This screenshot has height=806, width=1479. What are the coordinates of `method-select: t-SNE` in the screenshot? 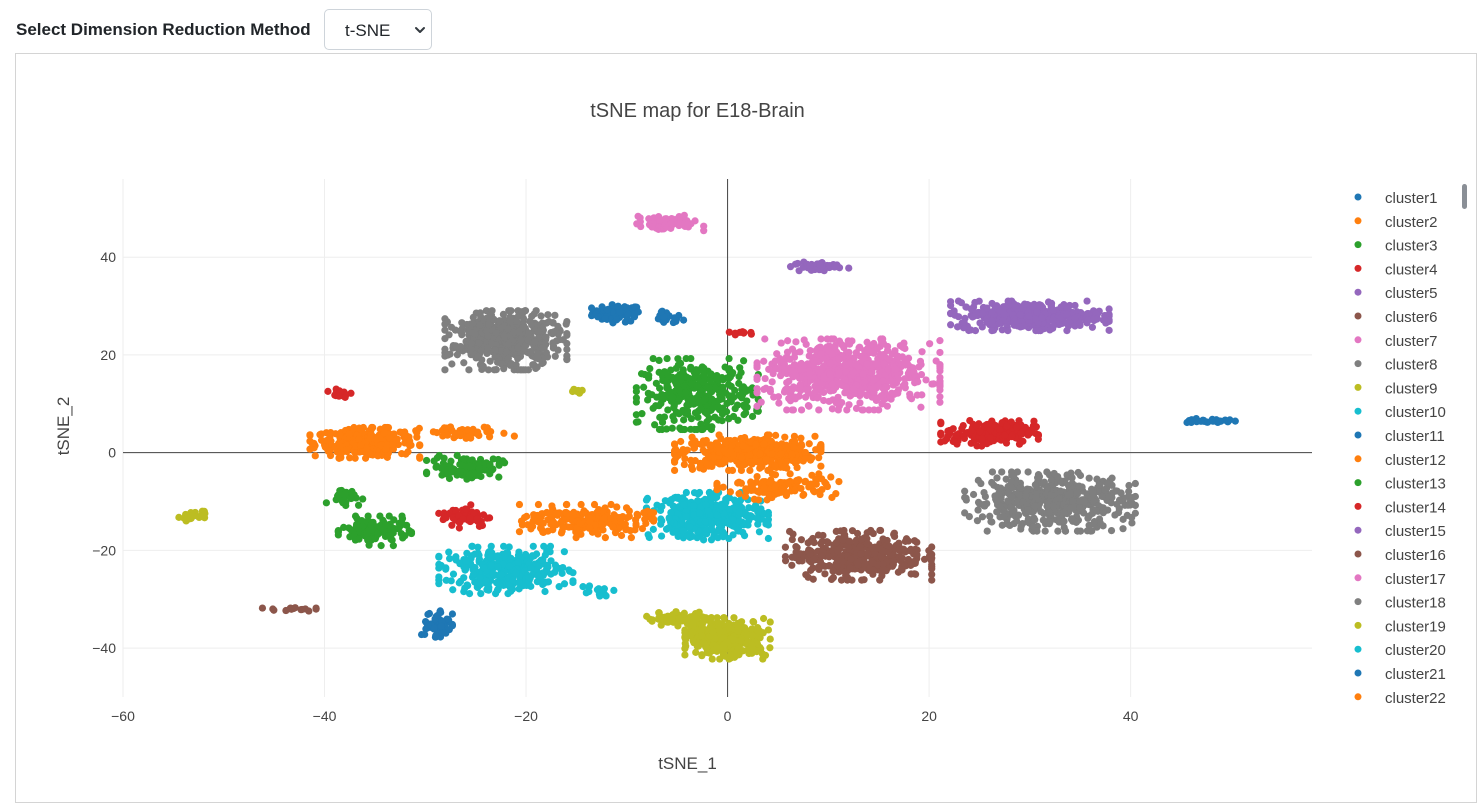 It's located at (378, 29).